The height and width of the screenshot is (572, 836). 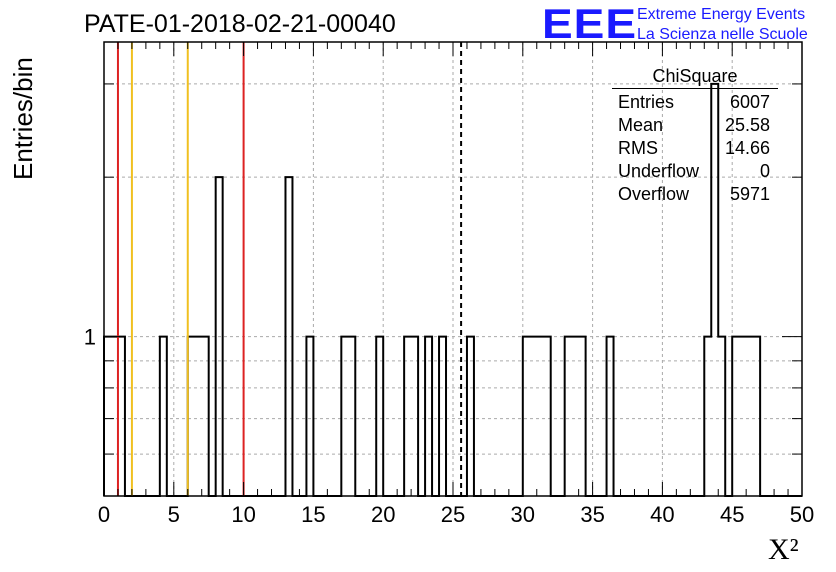 What do you see at coordinates (523, 514) in the screenshot?
I see `x-tick-label: 30` at bounding box center [523, 514].